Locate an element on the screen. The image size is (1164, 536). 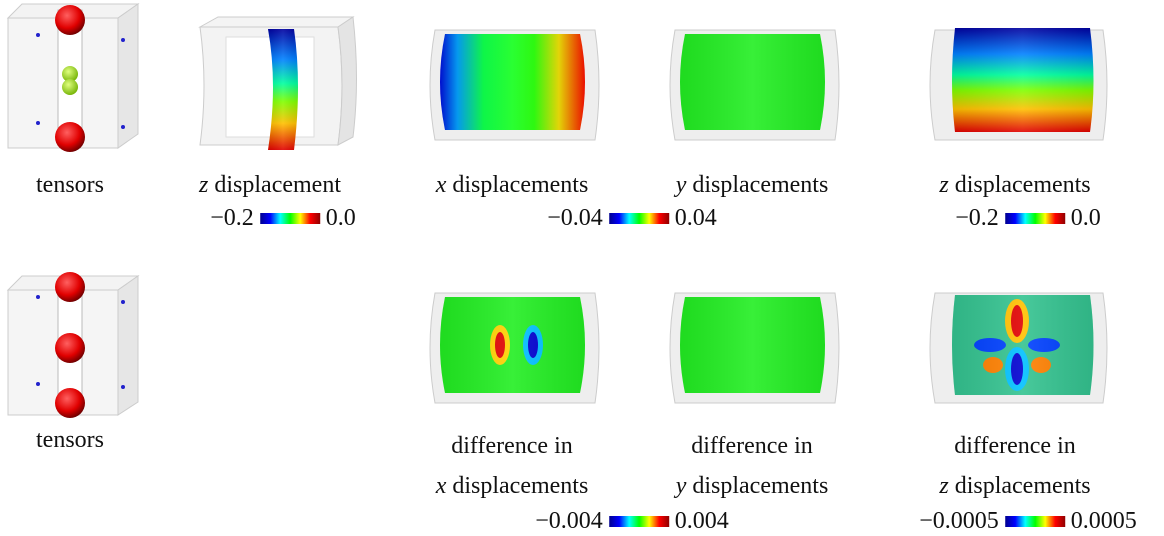
caption: difference in y displacements is located at coordinates (752, 466).